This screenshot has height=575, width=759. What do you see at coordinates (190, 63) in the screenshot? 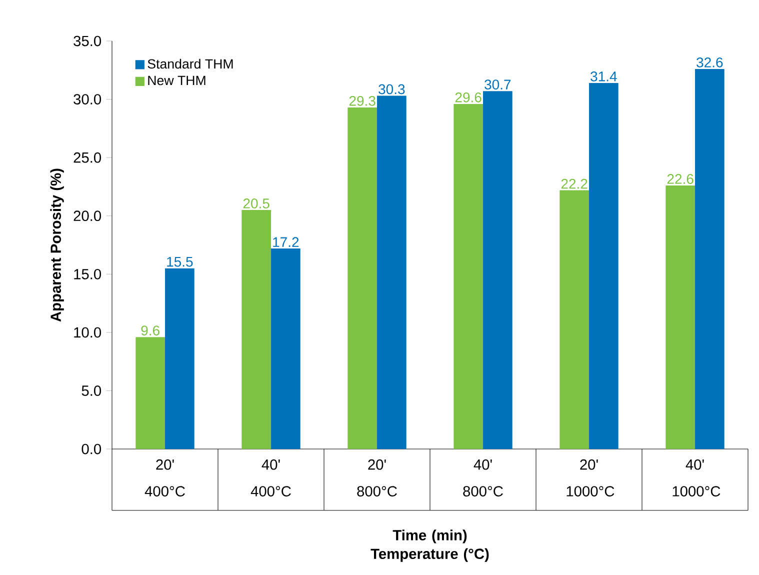
I see `legend-label: Standard THM` at bounding box center [190, 63].